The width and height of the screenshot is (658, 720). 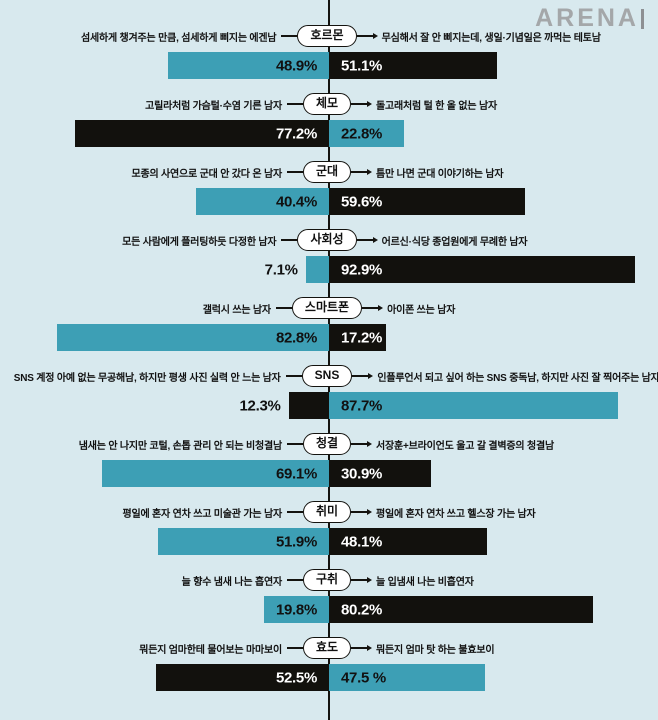 I want to click on chart-row: 갤럭시 쓰는 남자 스마트폰 아이폰 쓰는 남자 82.8% 17.2%, so click(x=329, y=331).